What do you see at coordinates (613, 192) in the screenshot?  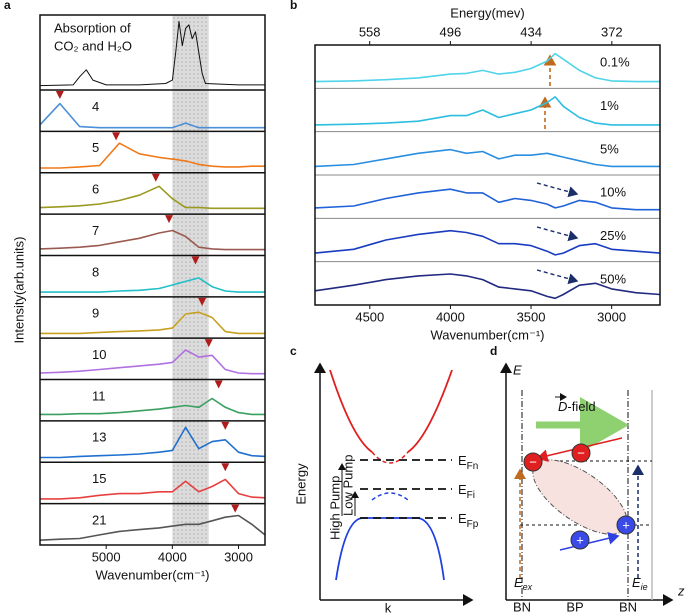 I see `series-label: 10%` at bounding box center [613, 192].